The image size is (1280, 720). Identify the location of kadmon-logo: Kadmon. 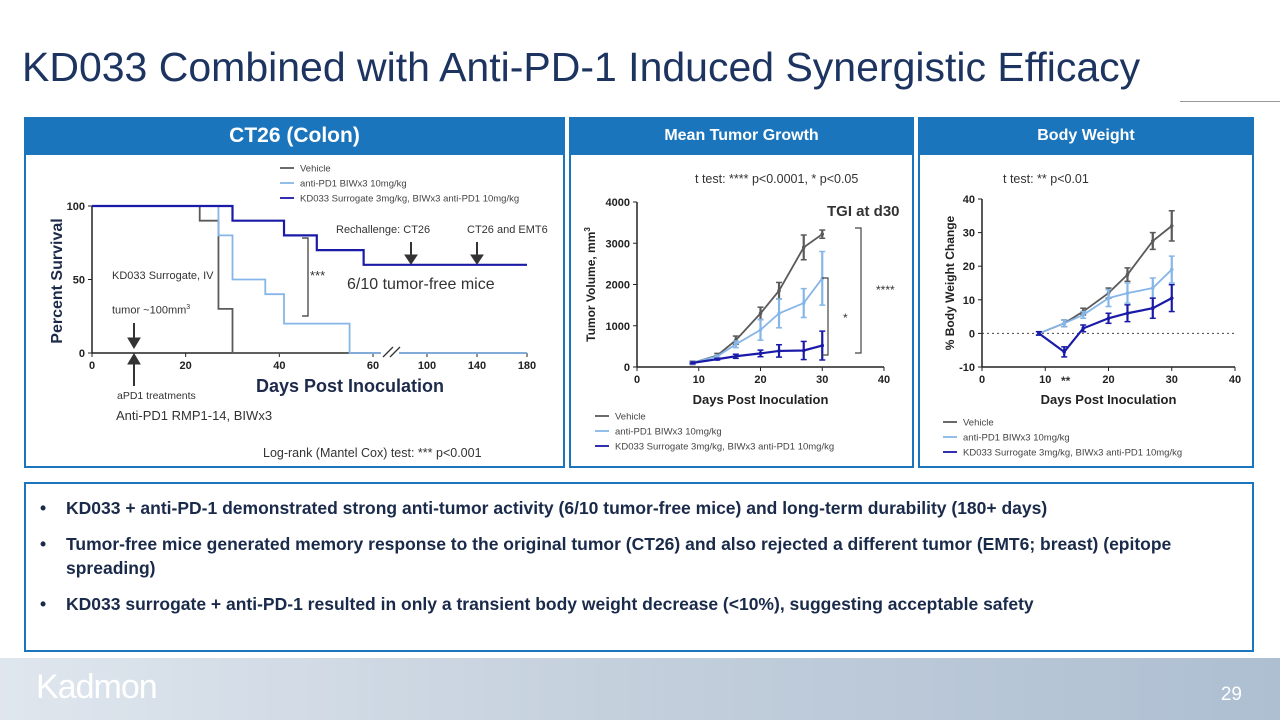
(97, 687).